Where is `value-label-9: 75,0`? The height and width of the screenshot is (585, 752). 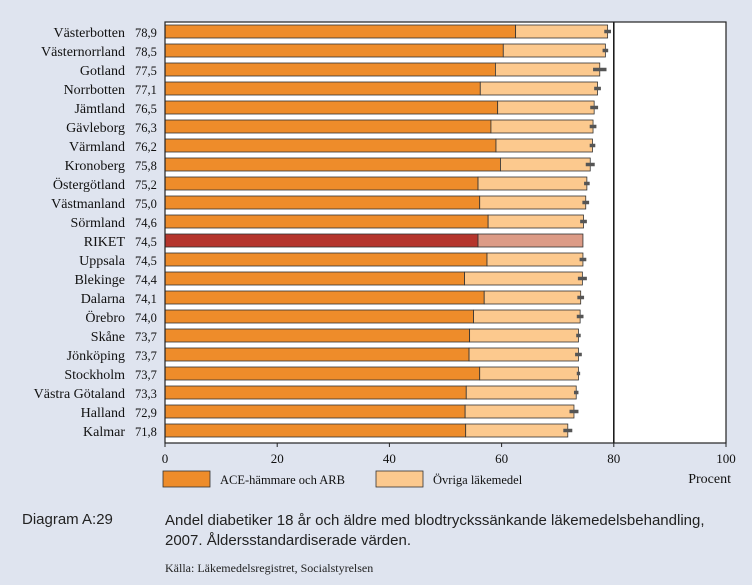
value-label-9: 75,0 is located at coordinates (146, 204).